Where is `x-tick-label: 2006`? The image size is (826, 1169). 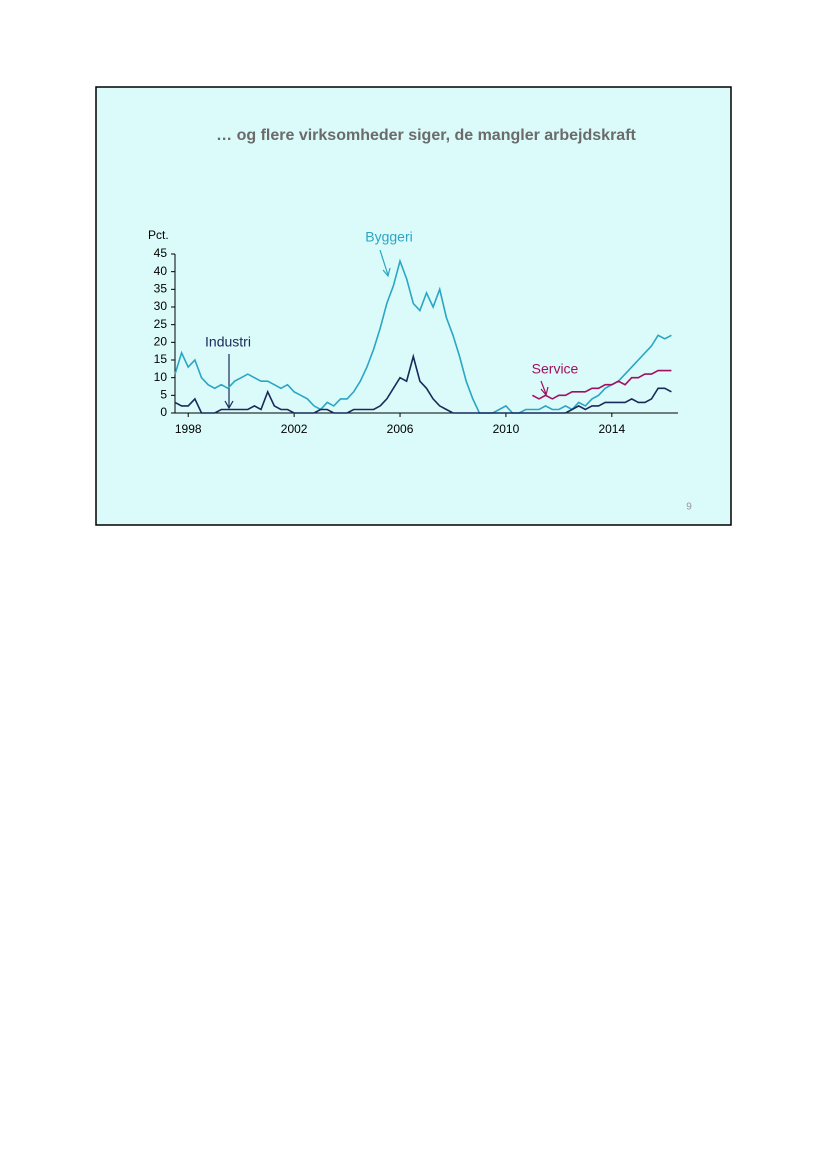
x-tick-label: 2006 is located at coordinates (400, 429).